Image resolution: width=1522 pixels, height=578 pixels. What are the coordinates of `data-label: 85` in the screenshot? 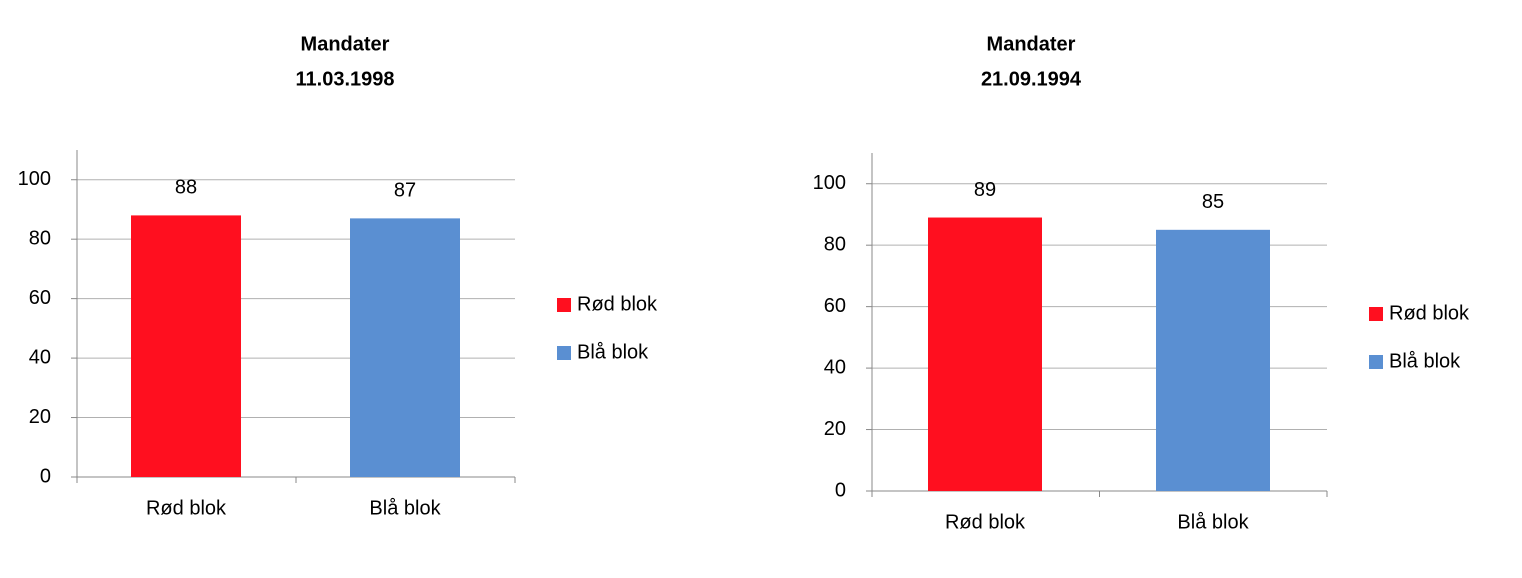 It's located at (1213, 202).